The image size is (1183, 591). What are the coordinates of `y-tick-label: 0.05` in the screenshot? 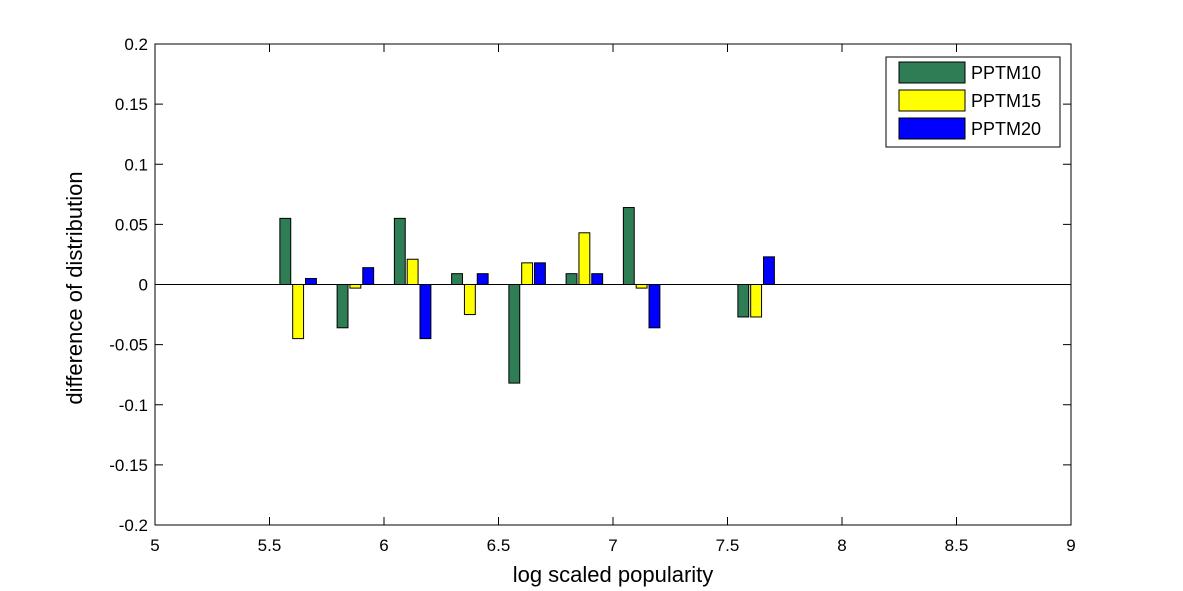 It's located at (131, 224).